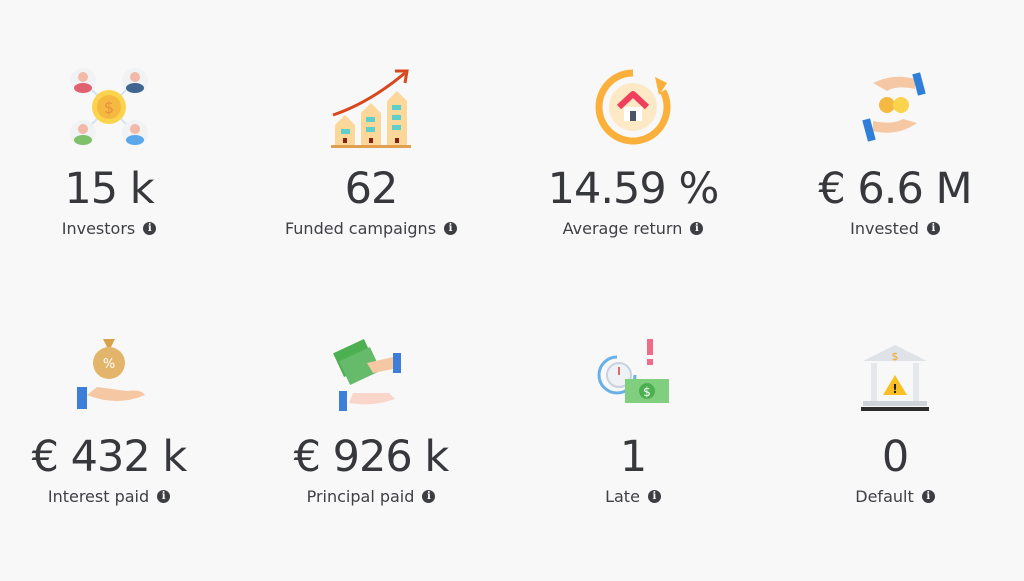  I want to click on stat-label: Investors i, so click(109, 228).